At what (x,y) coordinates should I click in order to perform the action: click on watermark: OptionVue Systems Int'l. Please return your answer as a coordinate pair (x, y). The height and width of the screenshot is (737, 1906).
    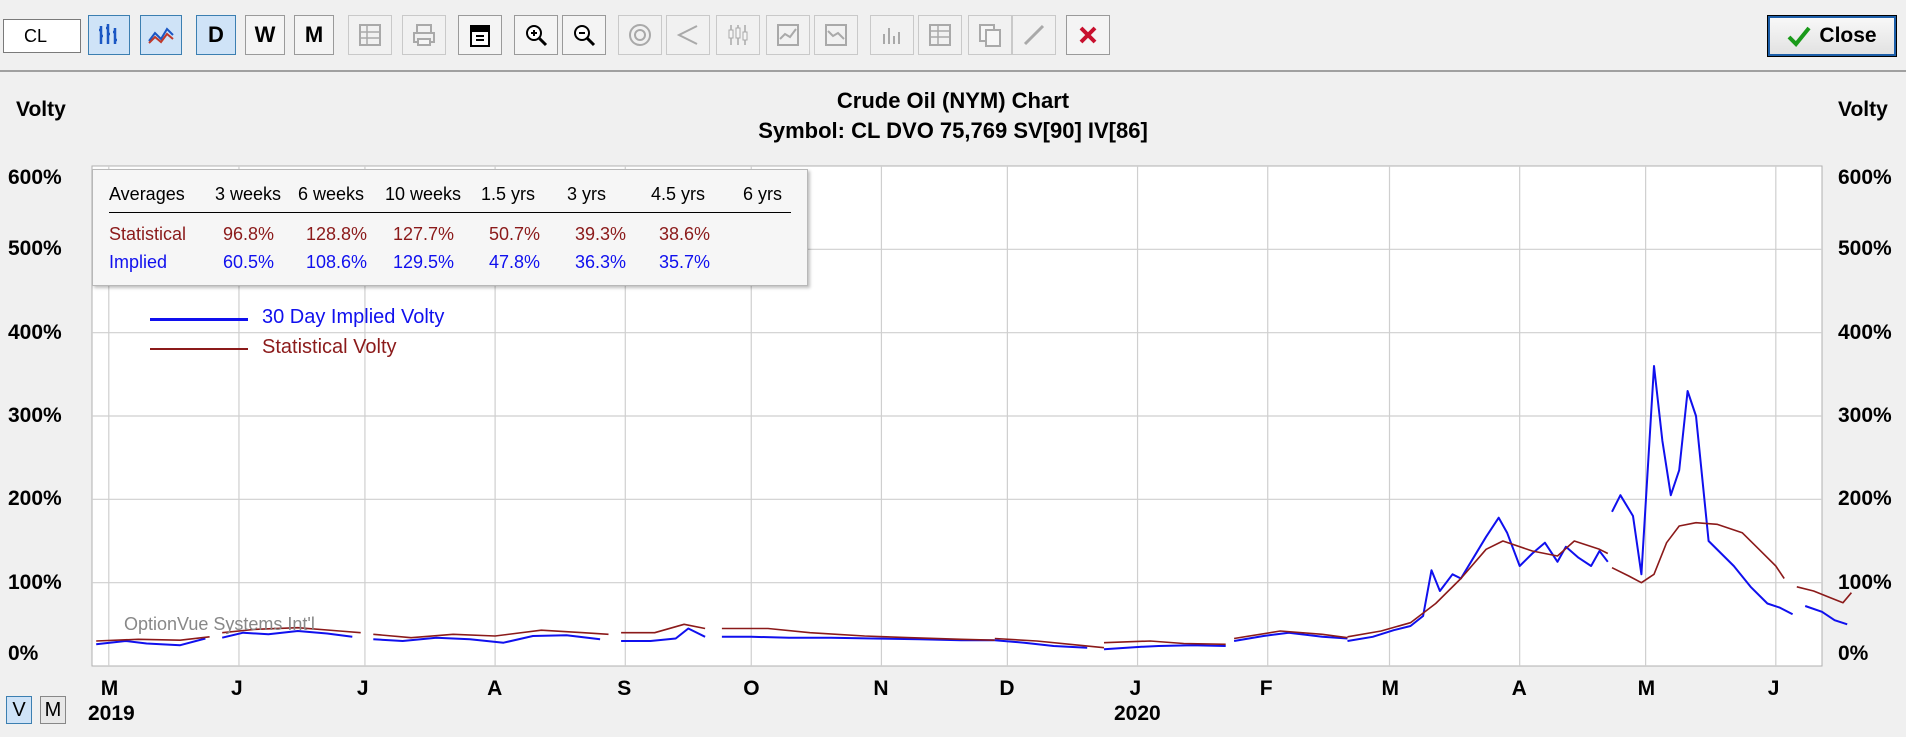
    Looking at the image, I should click on (219, 624).